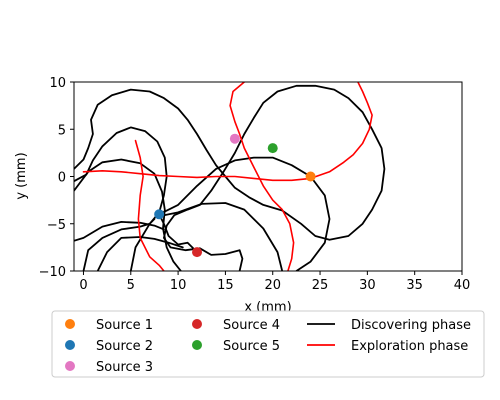 The width and height of the screenshot is (500, 400). Describe the element at coordinates (251, 325) in the screenshot. I see `source-4-legend-label: Source 4` at that location.